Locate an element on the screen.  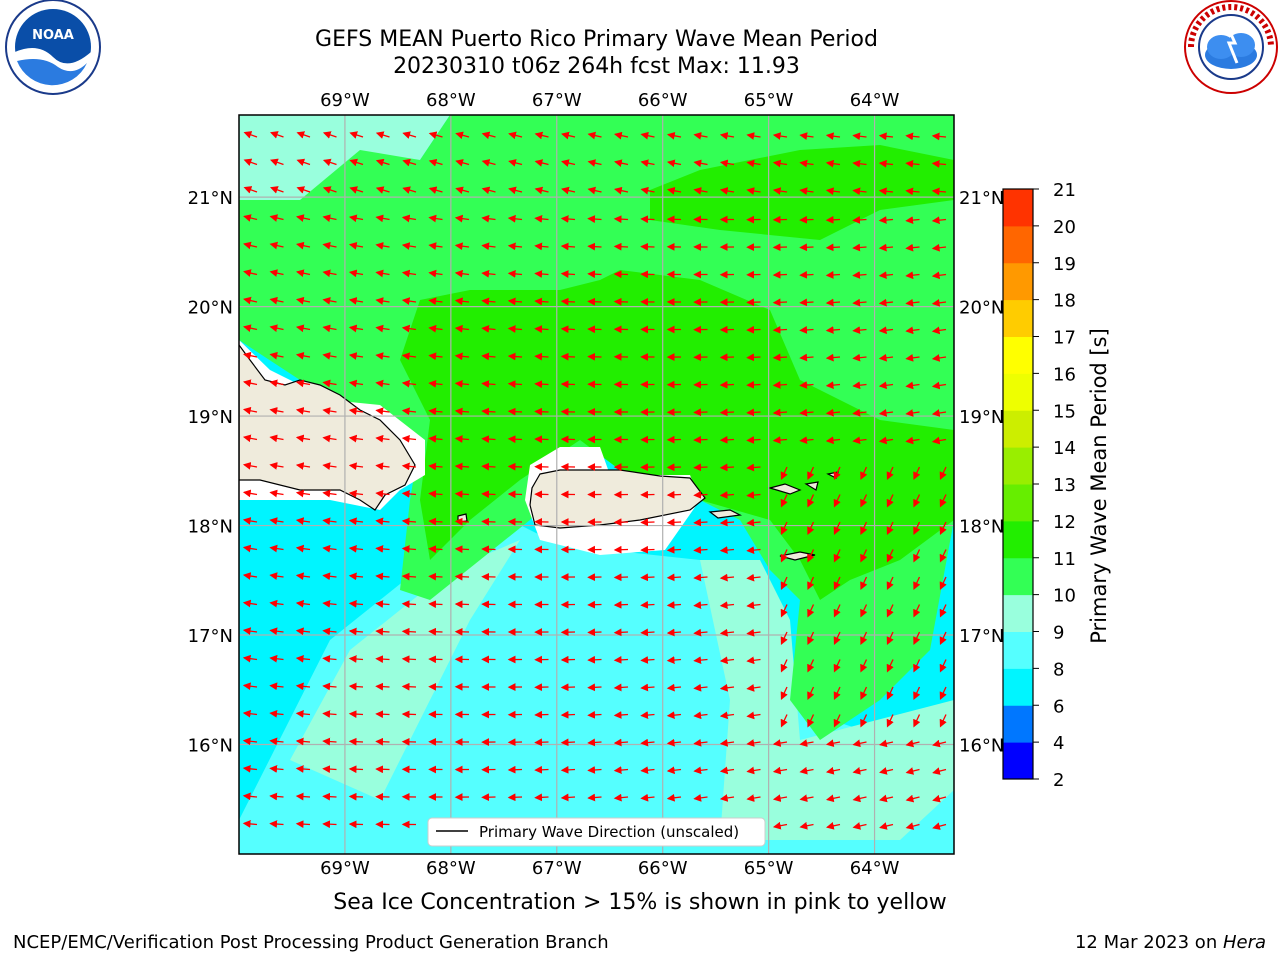
lon-label-top: 64°W is located at coordinates (875, 100).